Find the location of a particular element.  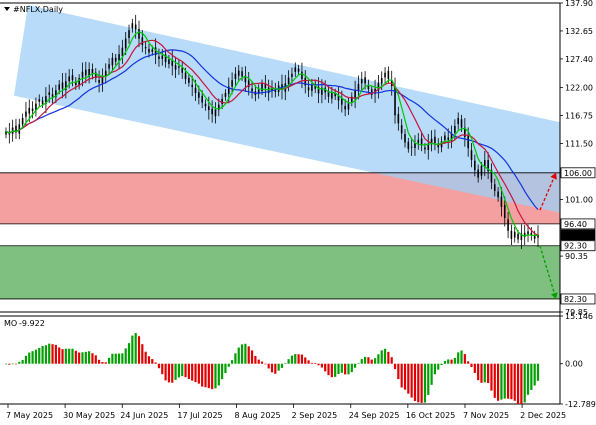

oscillator-axis: 15.146 0.00 -12.789 is located at coordinates (578, 360).